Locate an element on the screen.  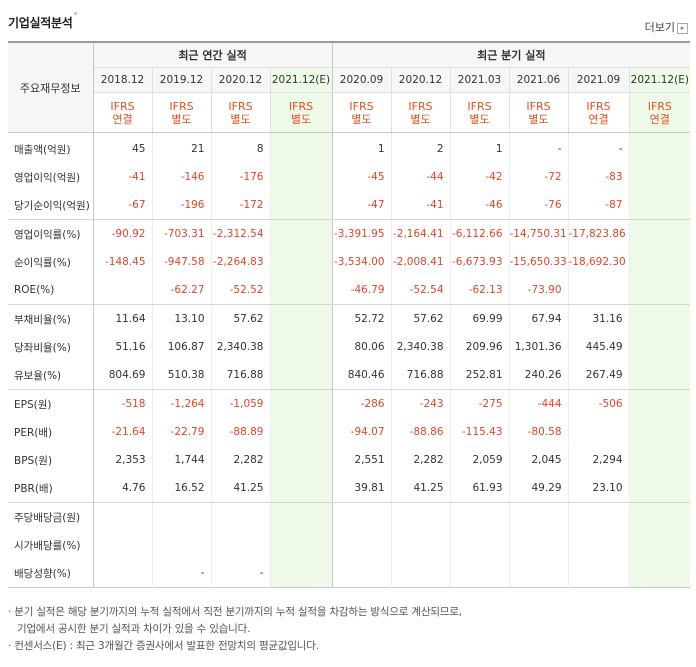
row-label: 영업이익(억원) is located at coordinates (51, 177).